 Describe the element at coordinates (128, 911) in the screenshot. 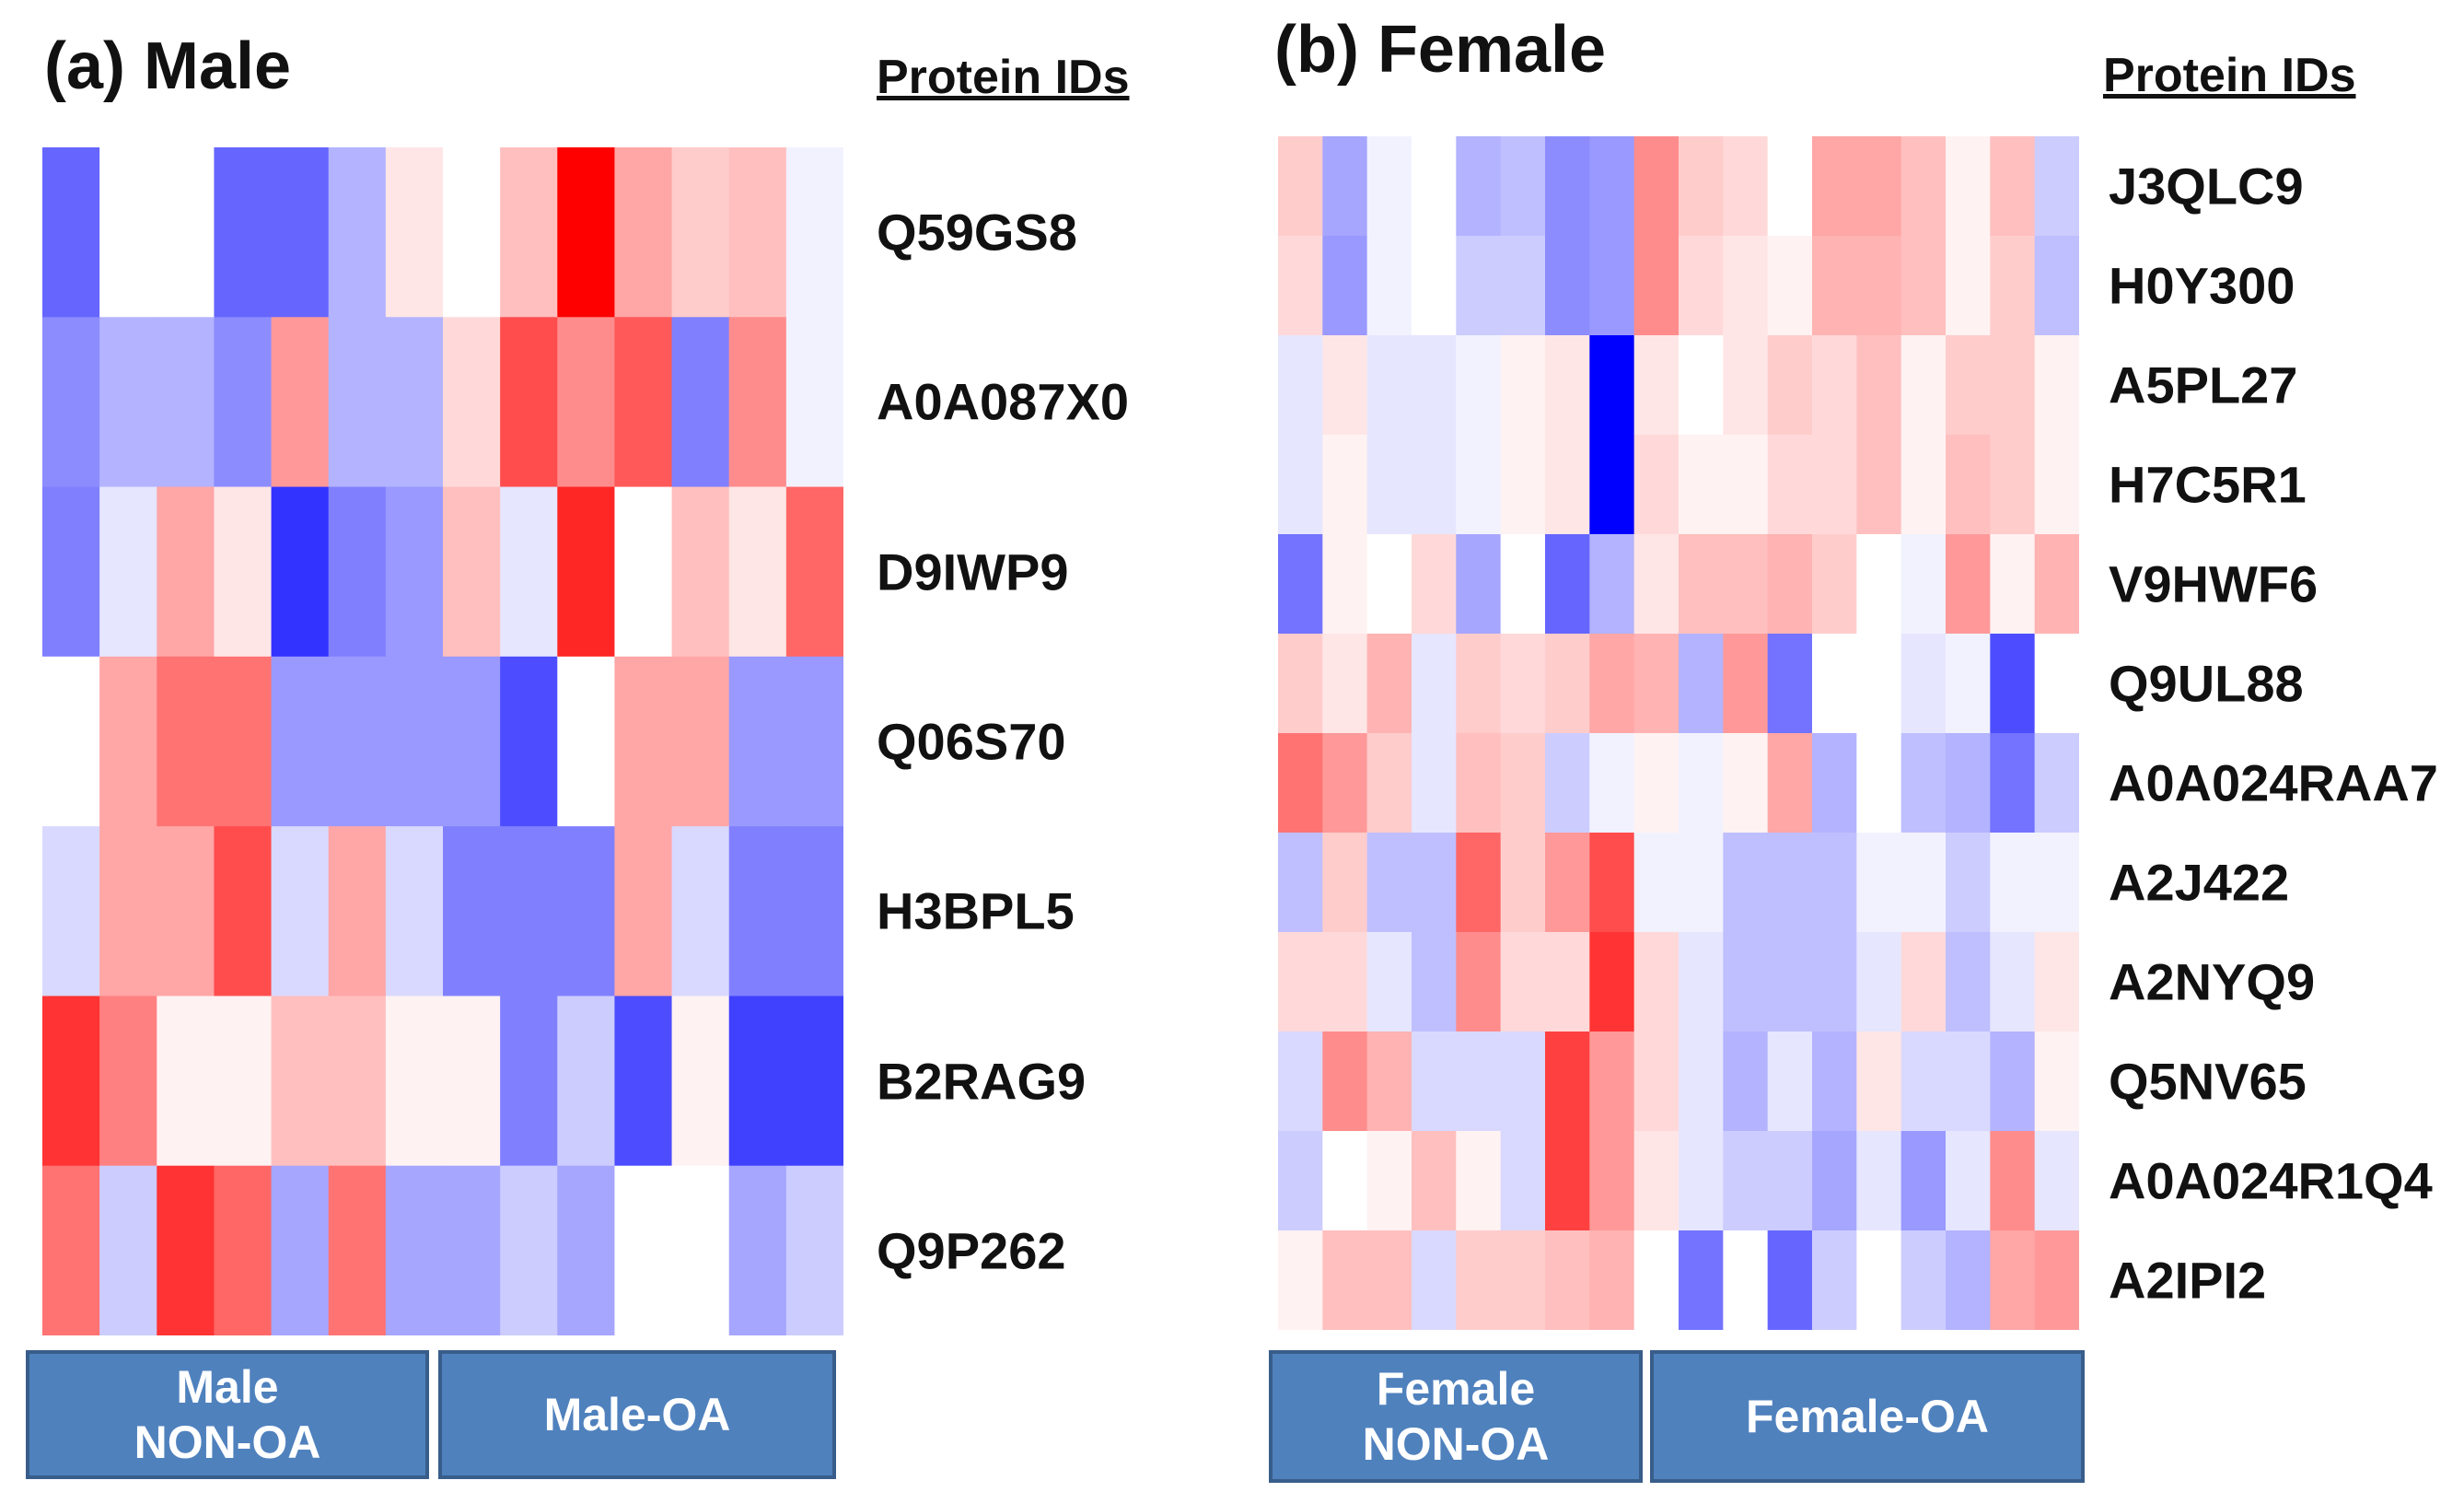

I see `male-cell-r4-c1` at that location.